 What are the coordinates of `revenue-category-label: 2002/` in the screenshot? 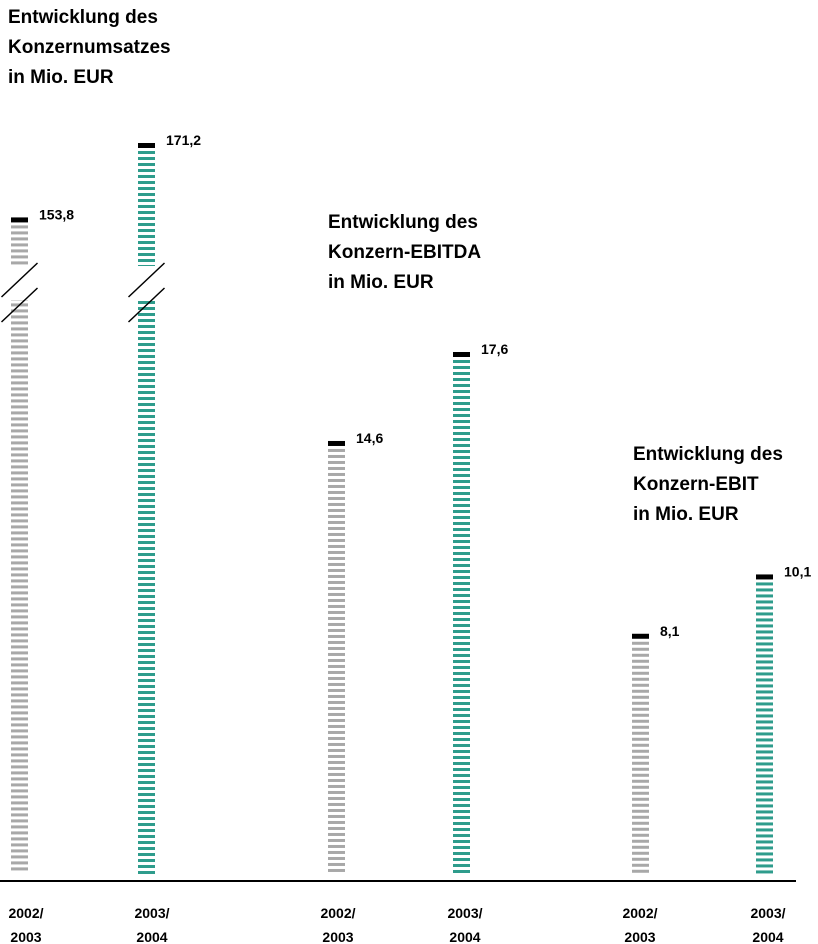 It's located at (25, 913).